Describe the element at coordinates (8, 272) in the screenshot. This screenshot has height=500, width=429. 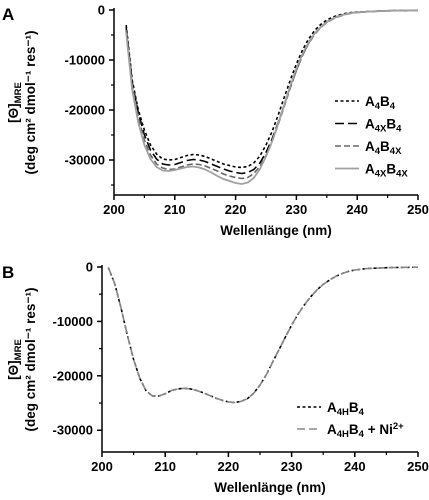
I see `panel-label: B` at that location.